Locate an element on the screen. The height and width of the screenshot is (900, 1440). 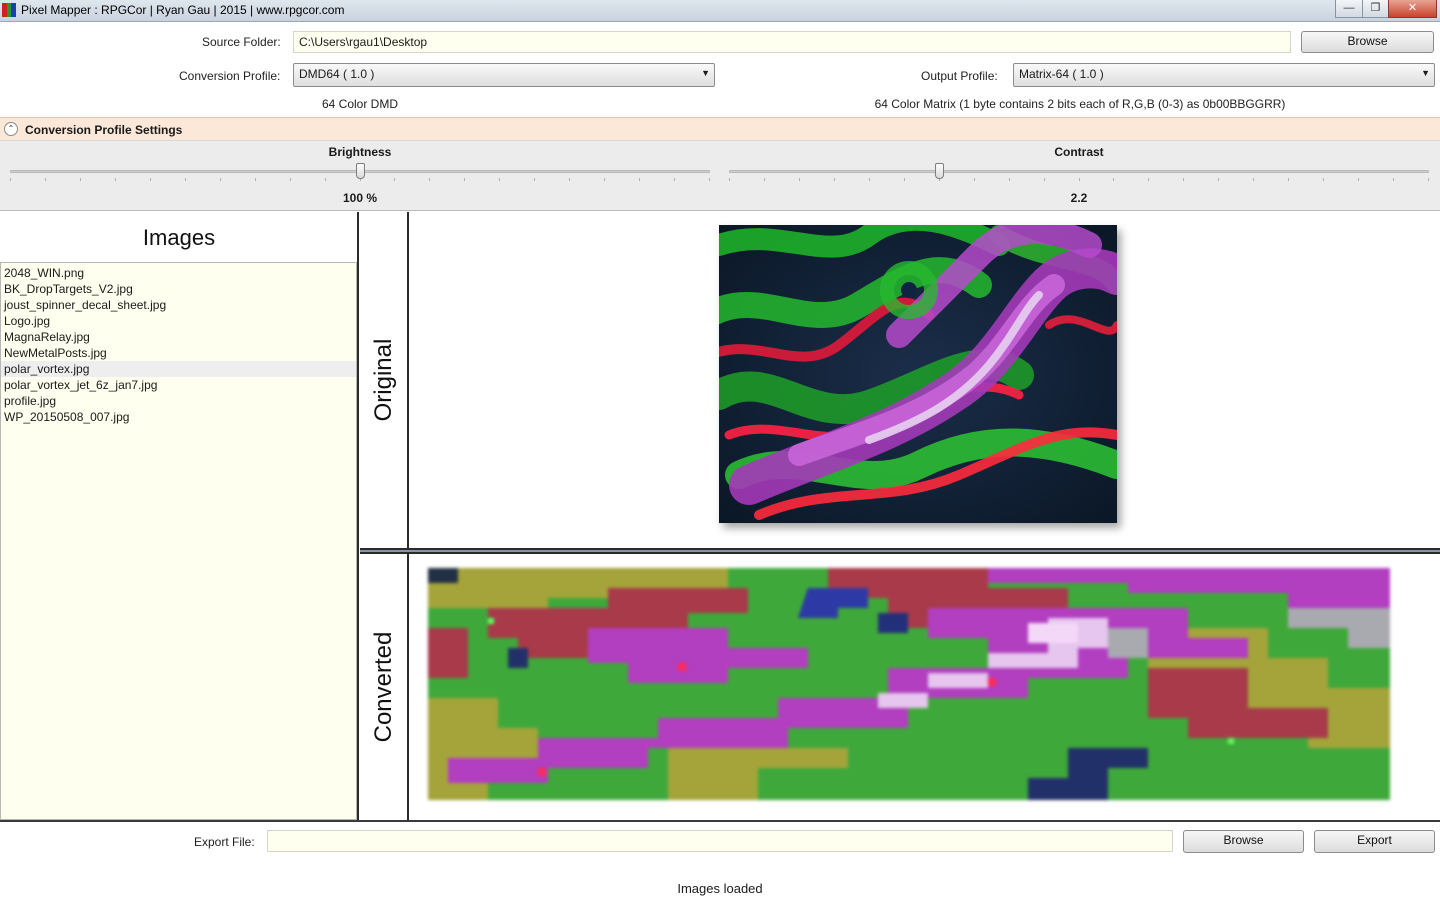
collapse-icon: ⌃ is located at coordinates (11, 129).